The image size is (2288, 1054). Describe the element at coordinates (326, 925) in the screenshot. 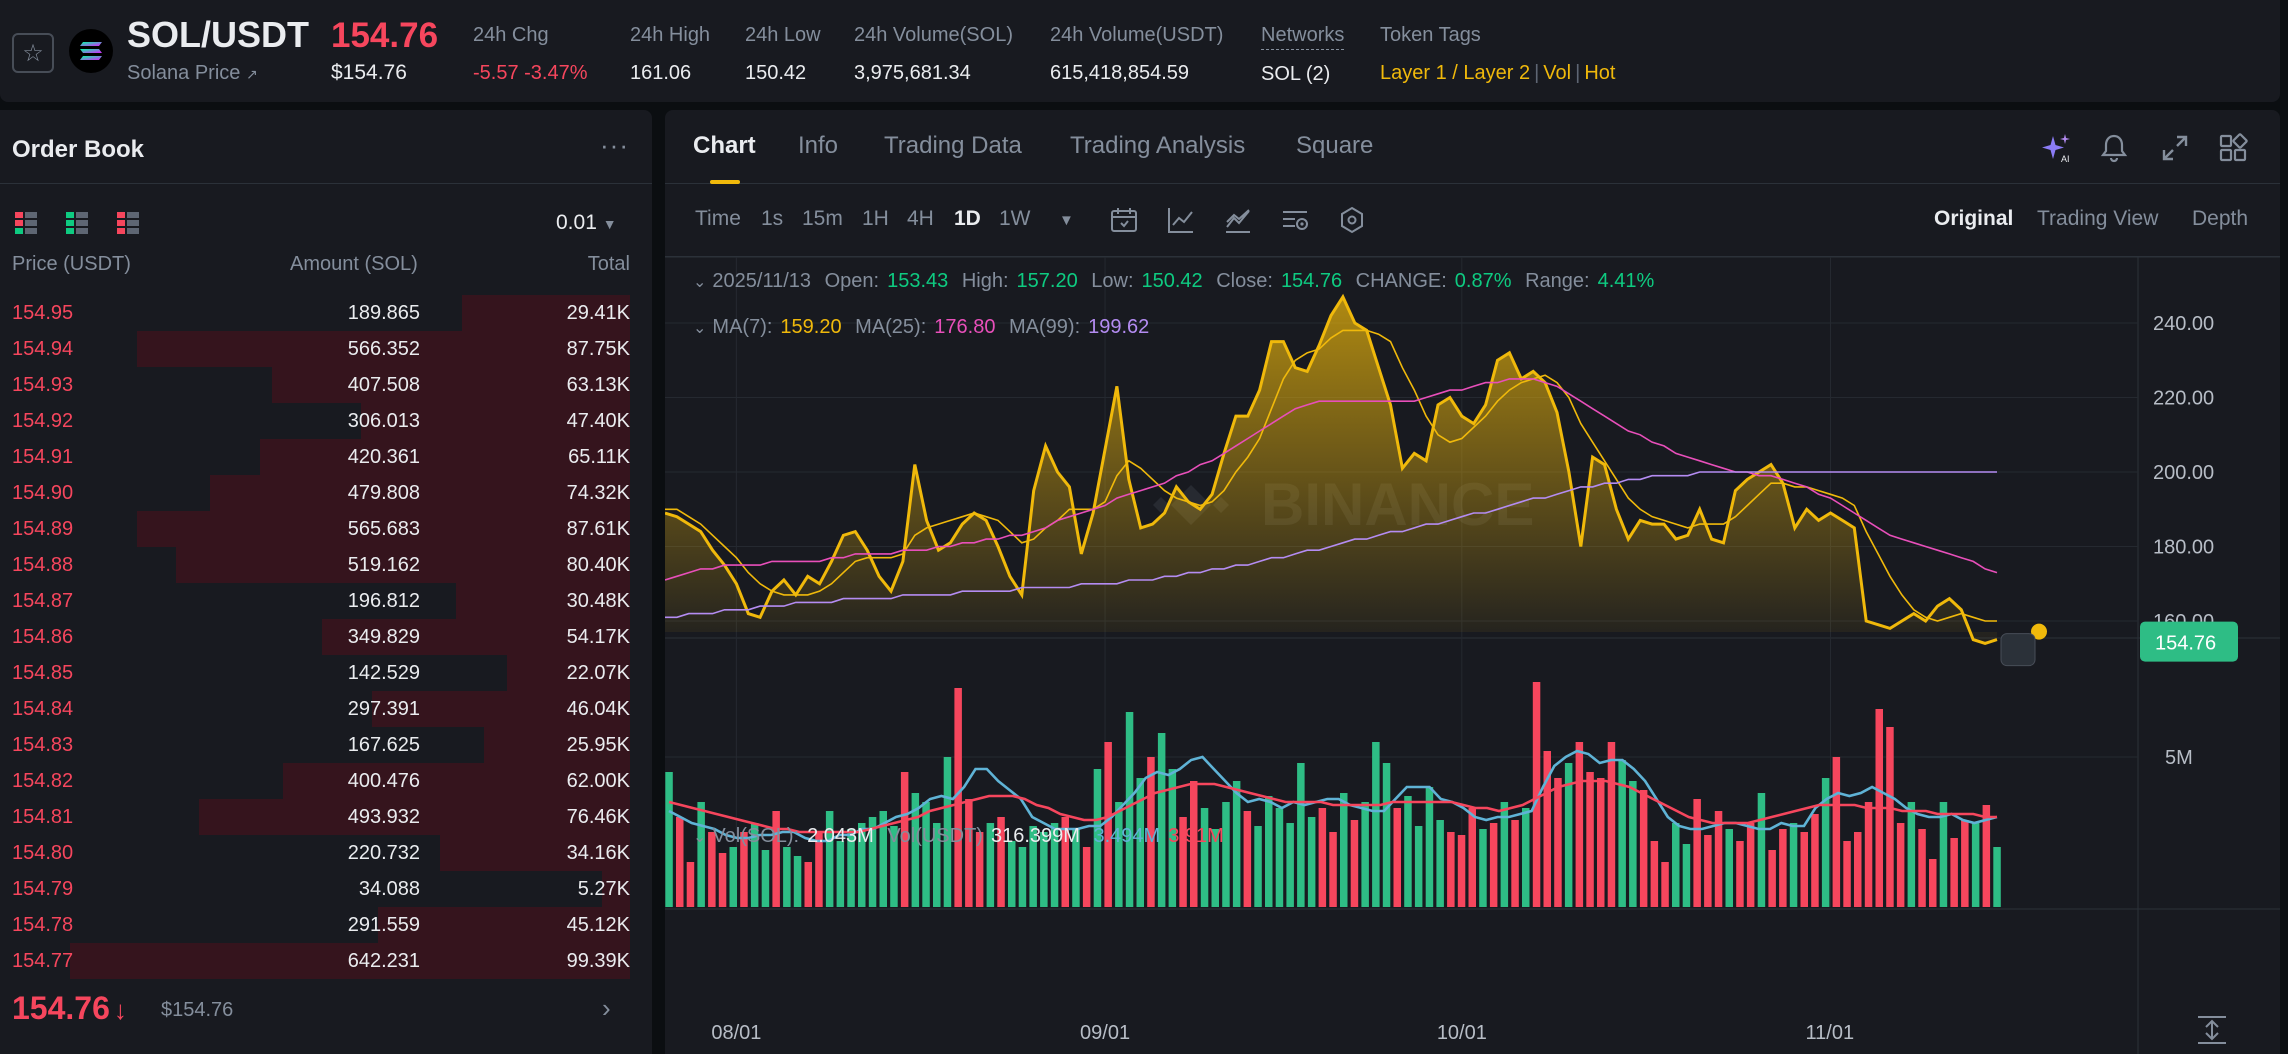

I see `ask-row: 154.78 291.559 45.12K` at that location.